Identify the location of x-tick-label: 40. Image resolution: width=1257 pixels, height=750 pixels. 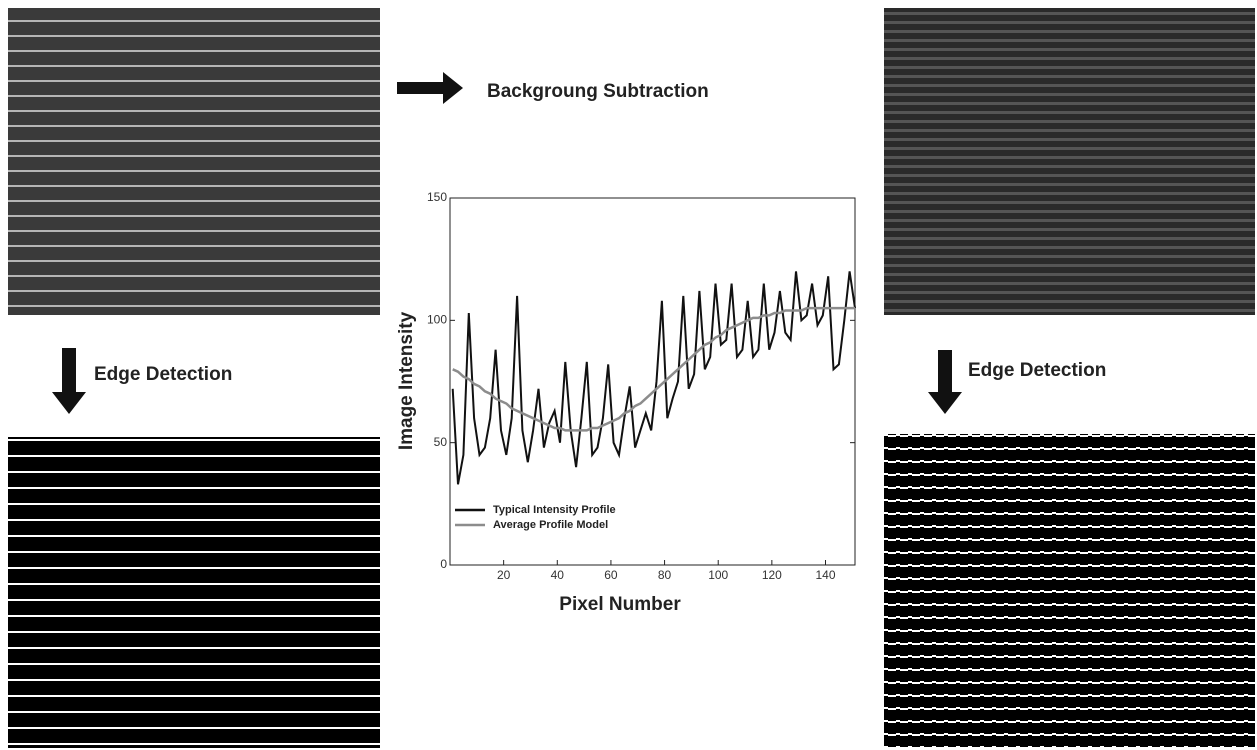
(558, 575).